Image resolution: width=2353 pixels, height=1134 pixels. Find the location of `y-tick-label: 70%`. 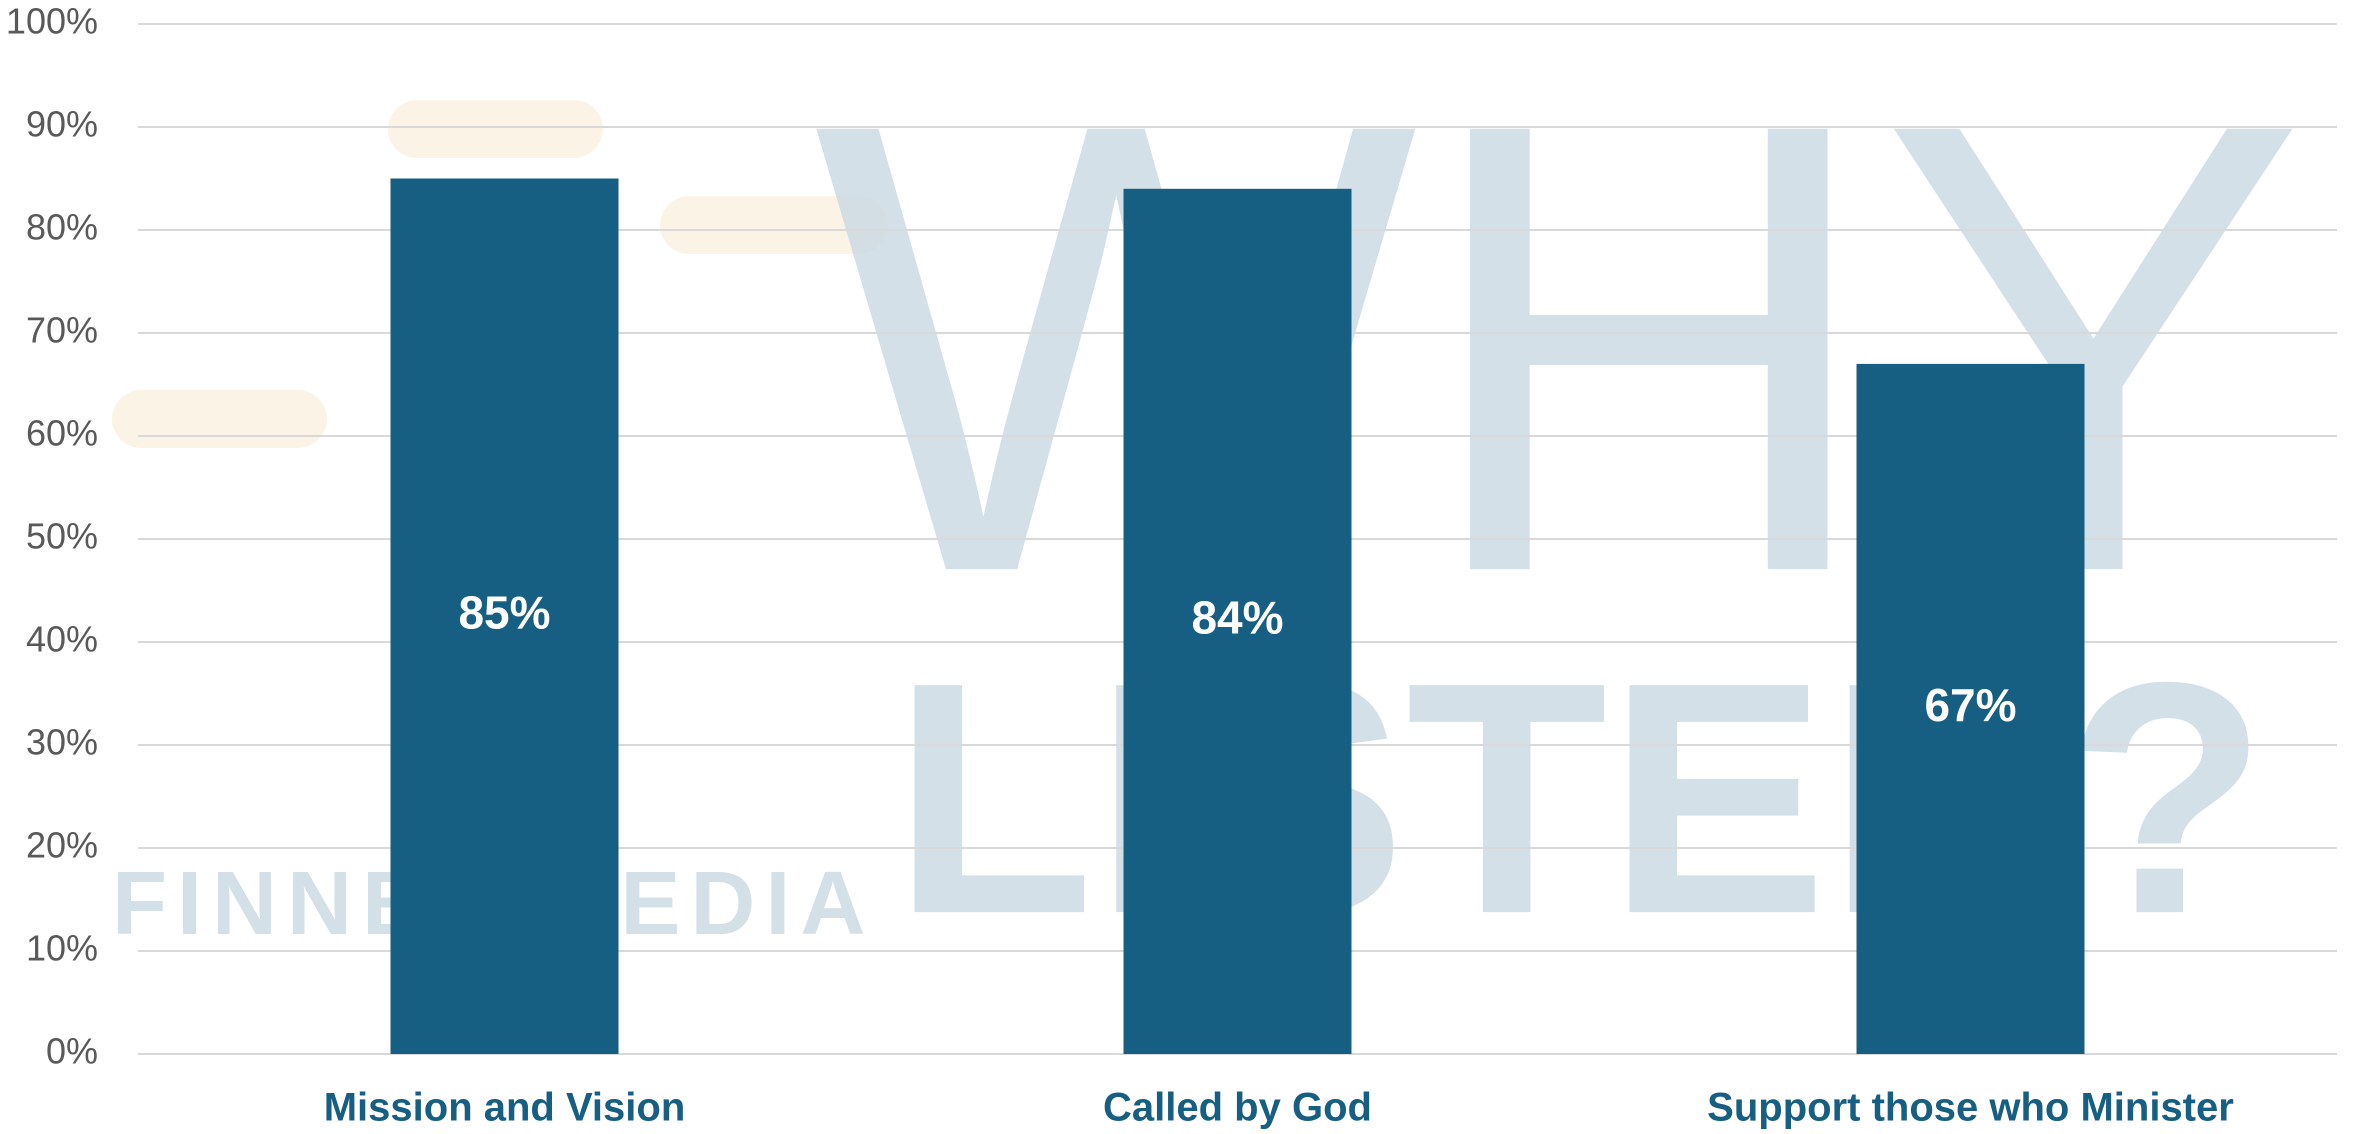

y-tick-label: 70% is located at coordinates (62, 330).